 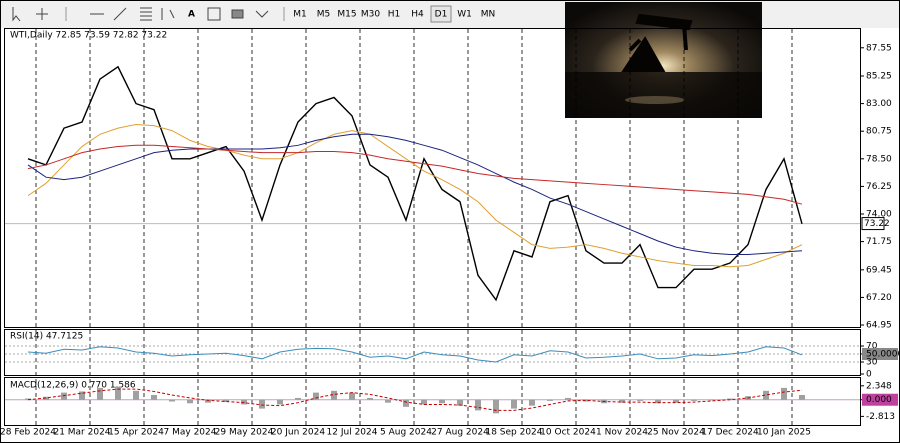 I want to click on fibo-tool, so click(x=146, y=14).